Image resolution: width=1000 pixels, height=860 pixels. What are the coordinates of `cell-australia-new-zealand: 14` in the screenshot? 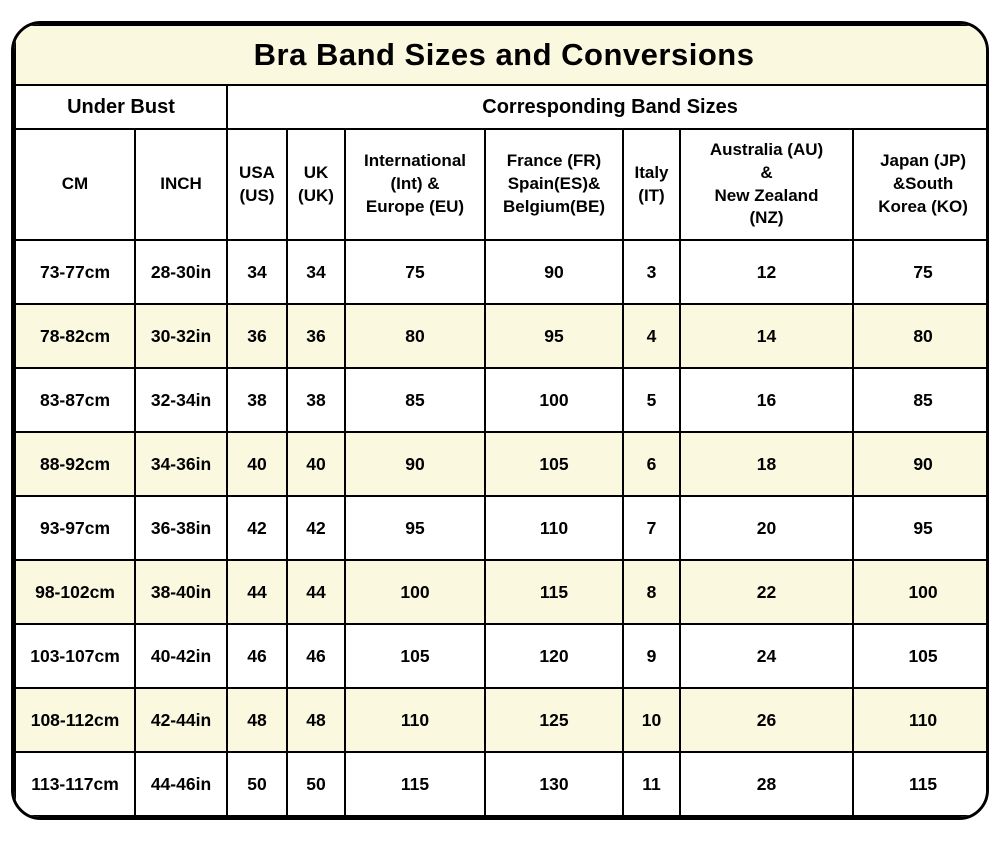 It's located at (766, 336).